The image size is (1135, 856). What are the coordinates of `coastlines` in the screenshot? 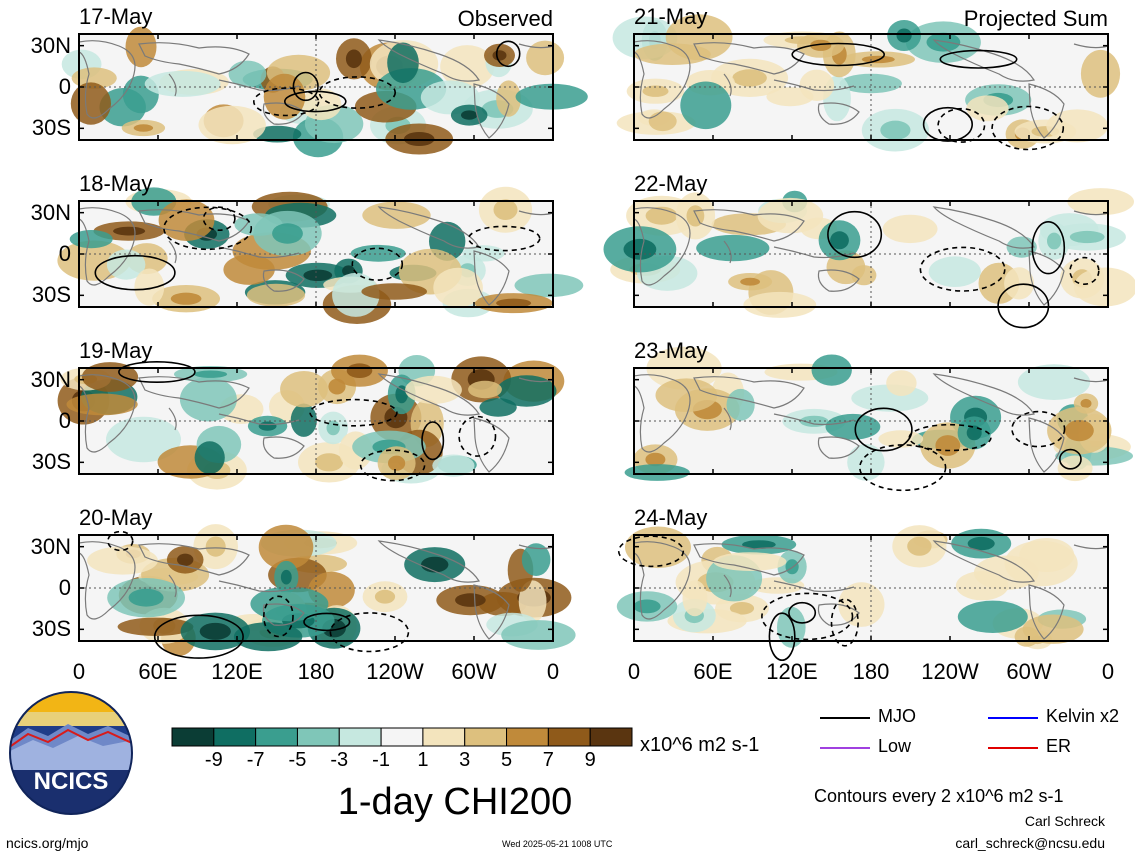 It's located at (871, 256).